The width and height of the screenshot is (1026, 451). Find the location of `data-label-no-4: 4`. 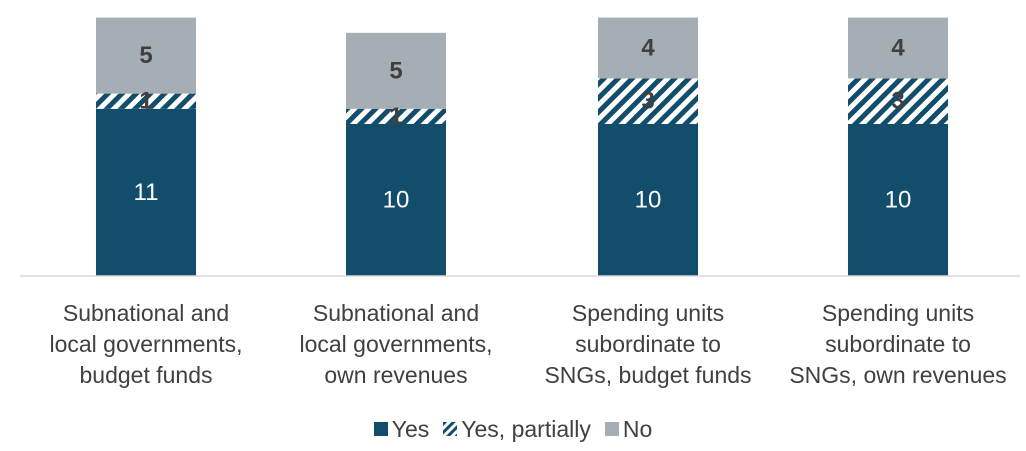

data-label-no-4: 4 is located at coordinates (898, 48).